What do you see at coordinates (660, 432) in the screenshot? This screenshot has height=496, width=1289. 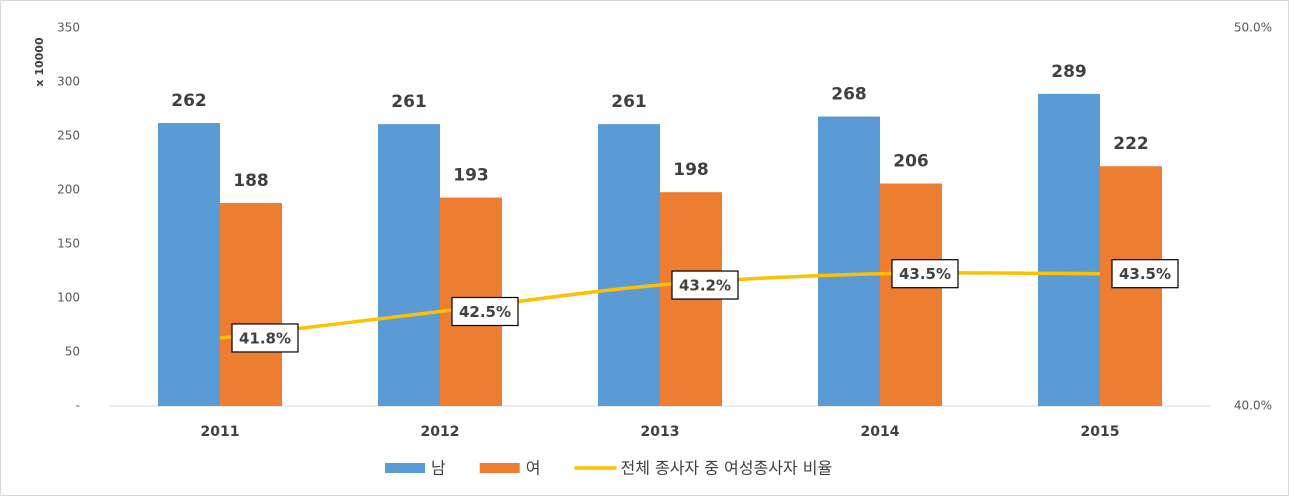 I see `x-tick-label: 2013` at bounding box center [660, 432].